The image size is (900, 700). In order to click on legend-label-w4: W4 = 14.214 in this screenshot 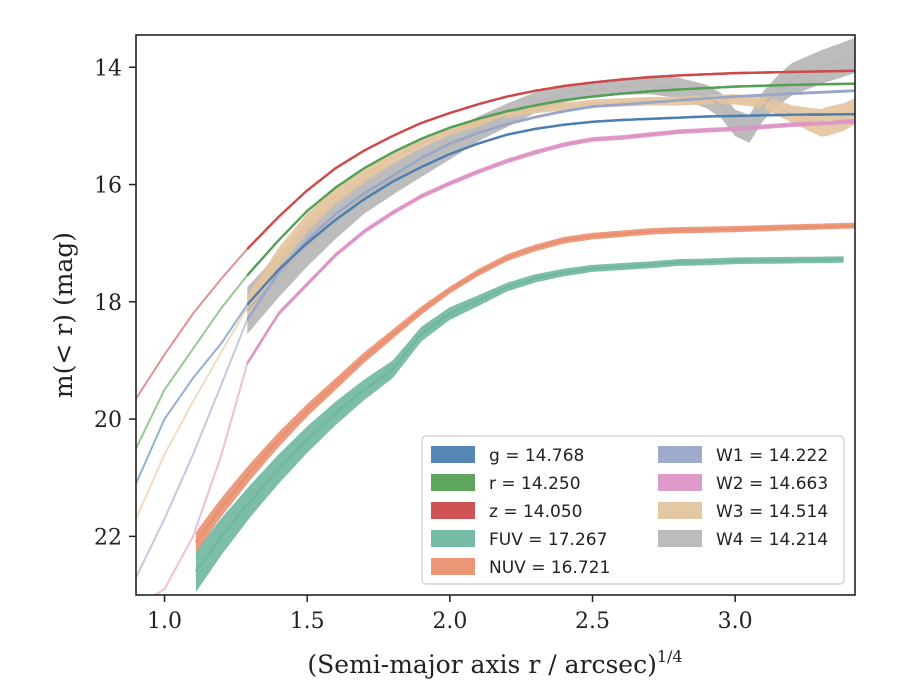, I will do `click(772, 540)`.